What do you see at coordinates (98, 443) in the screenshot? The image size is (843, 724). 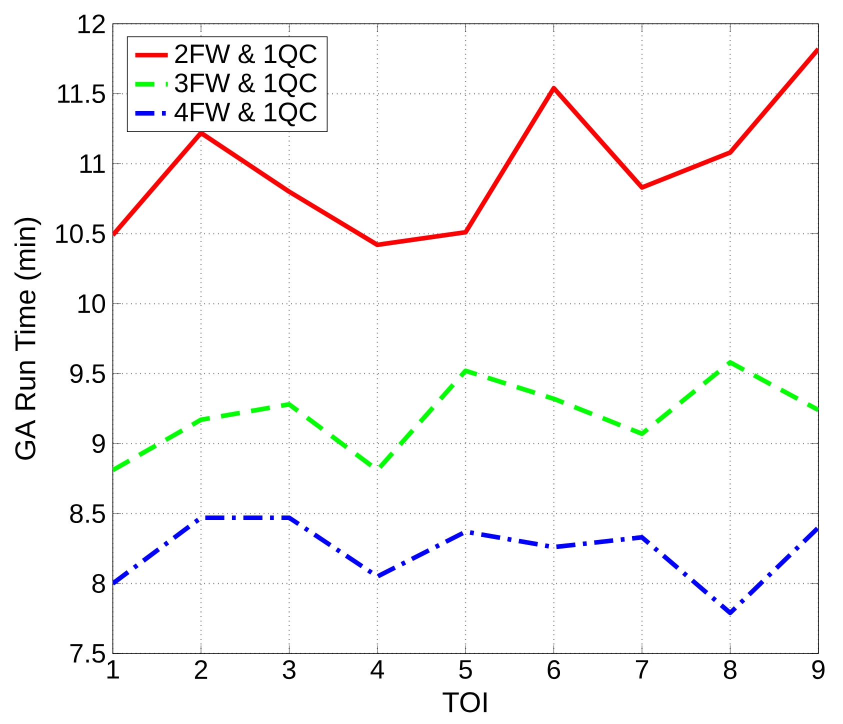 I see `y-tick-label: 9` at bounding box center [98, 443].